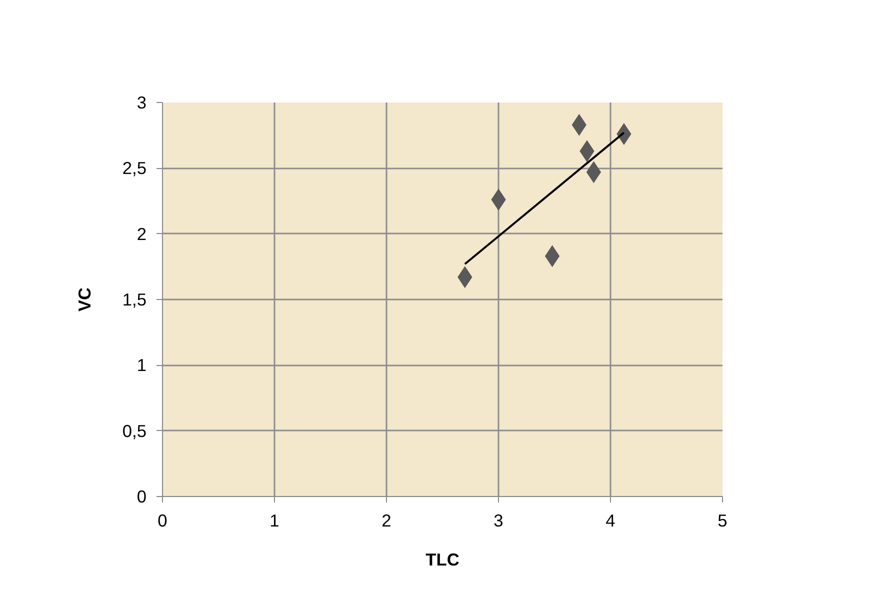 The height and width of the screenshot is (616, 875). I want to click on y-tick-label: 2, so click(141, 234).